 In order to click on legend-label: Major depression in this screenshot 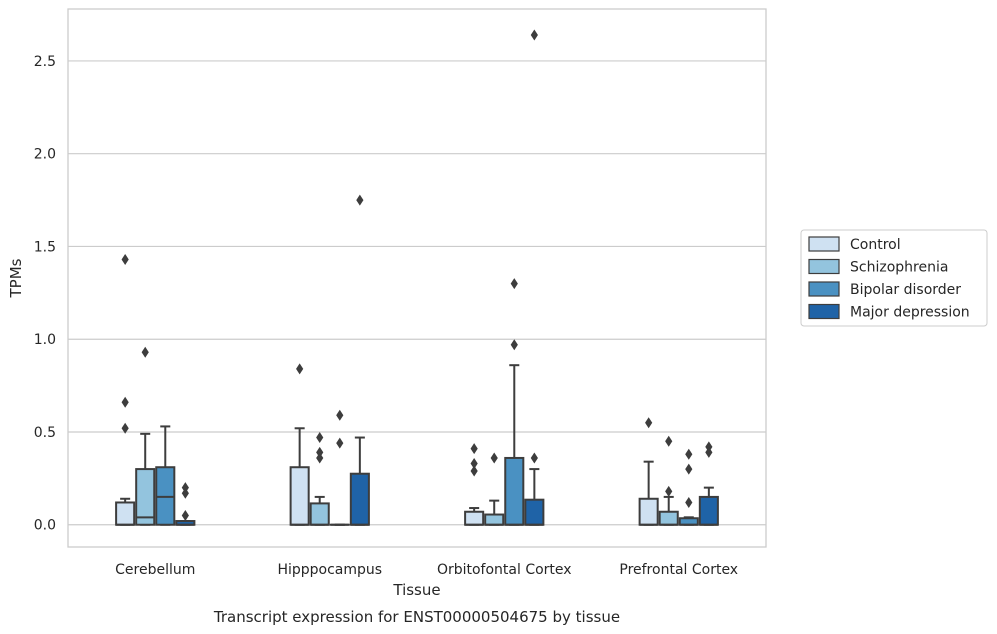, I will do `click(910, 313)`.